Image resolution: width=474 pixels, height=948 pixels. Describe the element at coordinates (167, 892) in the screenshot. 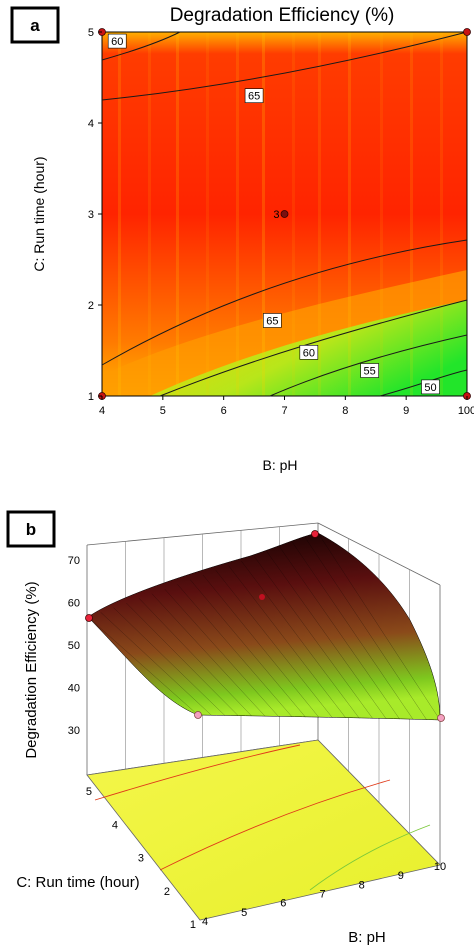

I see `y-tick-label-b: 2` at that location.